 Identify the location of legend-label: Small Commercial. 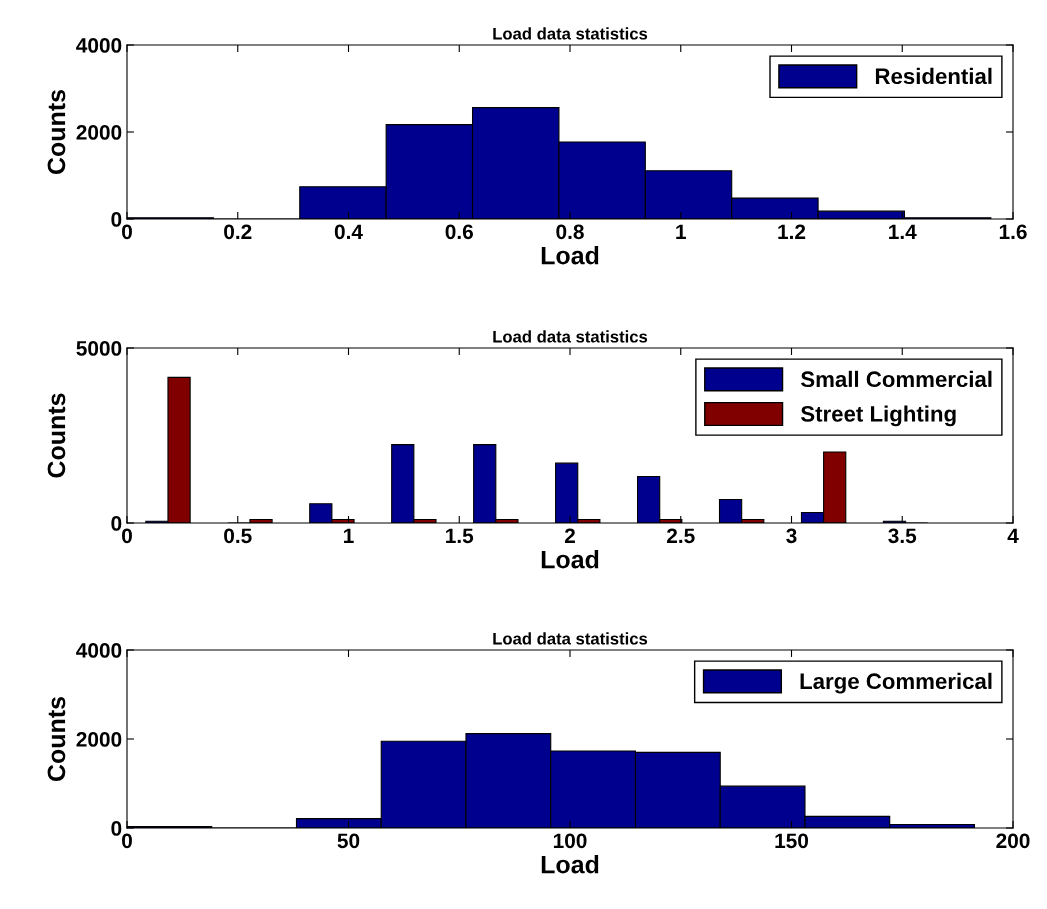
(896, 379).